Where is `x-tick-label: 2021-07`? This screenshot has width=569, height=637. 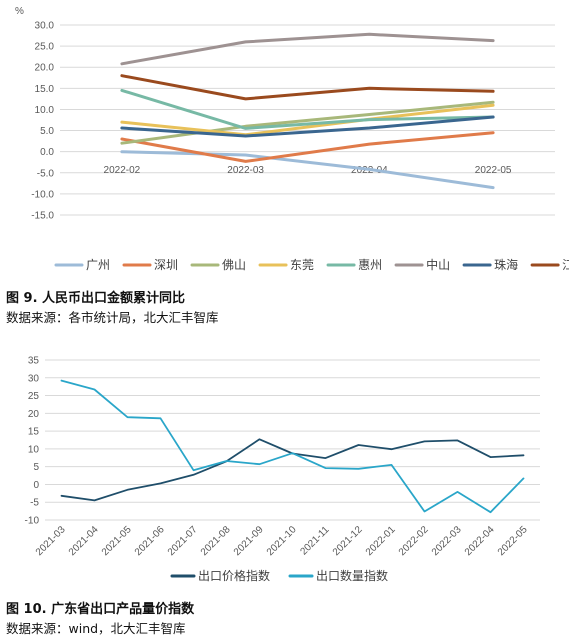
x-tick-label: 2021-07 is located at coordinates (183, 541).